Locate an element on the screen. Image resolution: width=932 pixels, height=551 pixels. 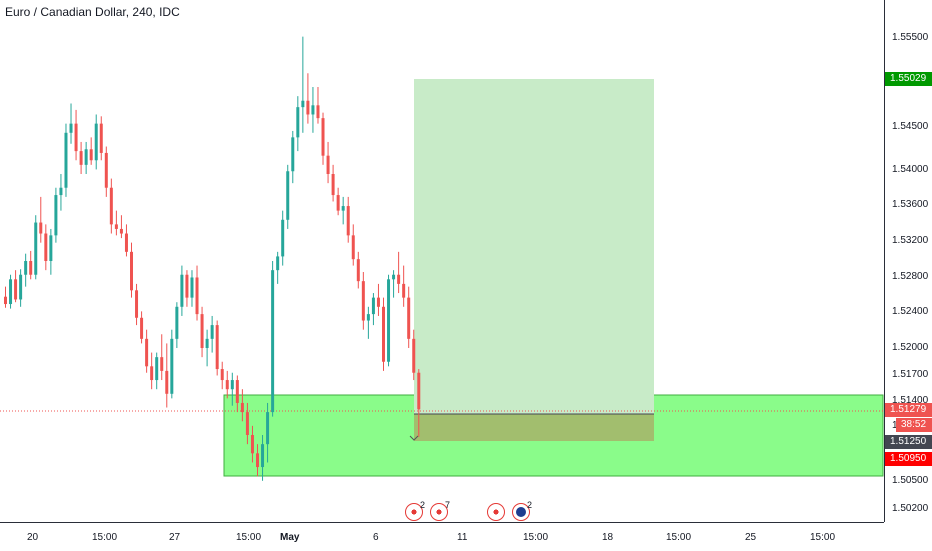
price-tick-label: 1.51400 is located at coordinates (910, 400).